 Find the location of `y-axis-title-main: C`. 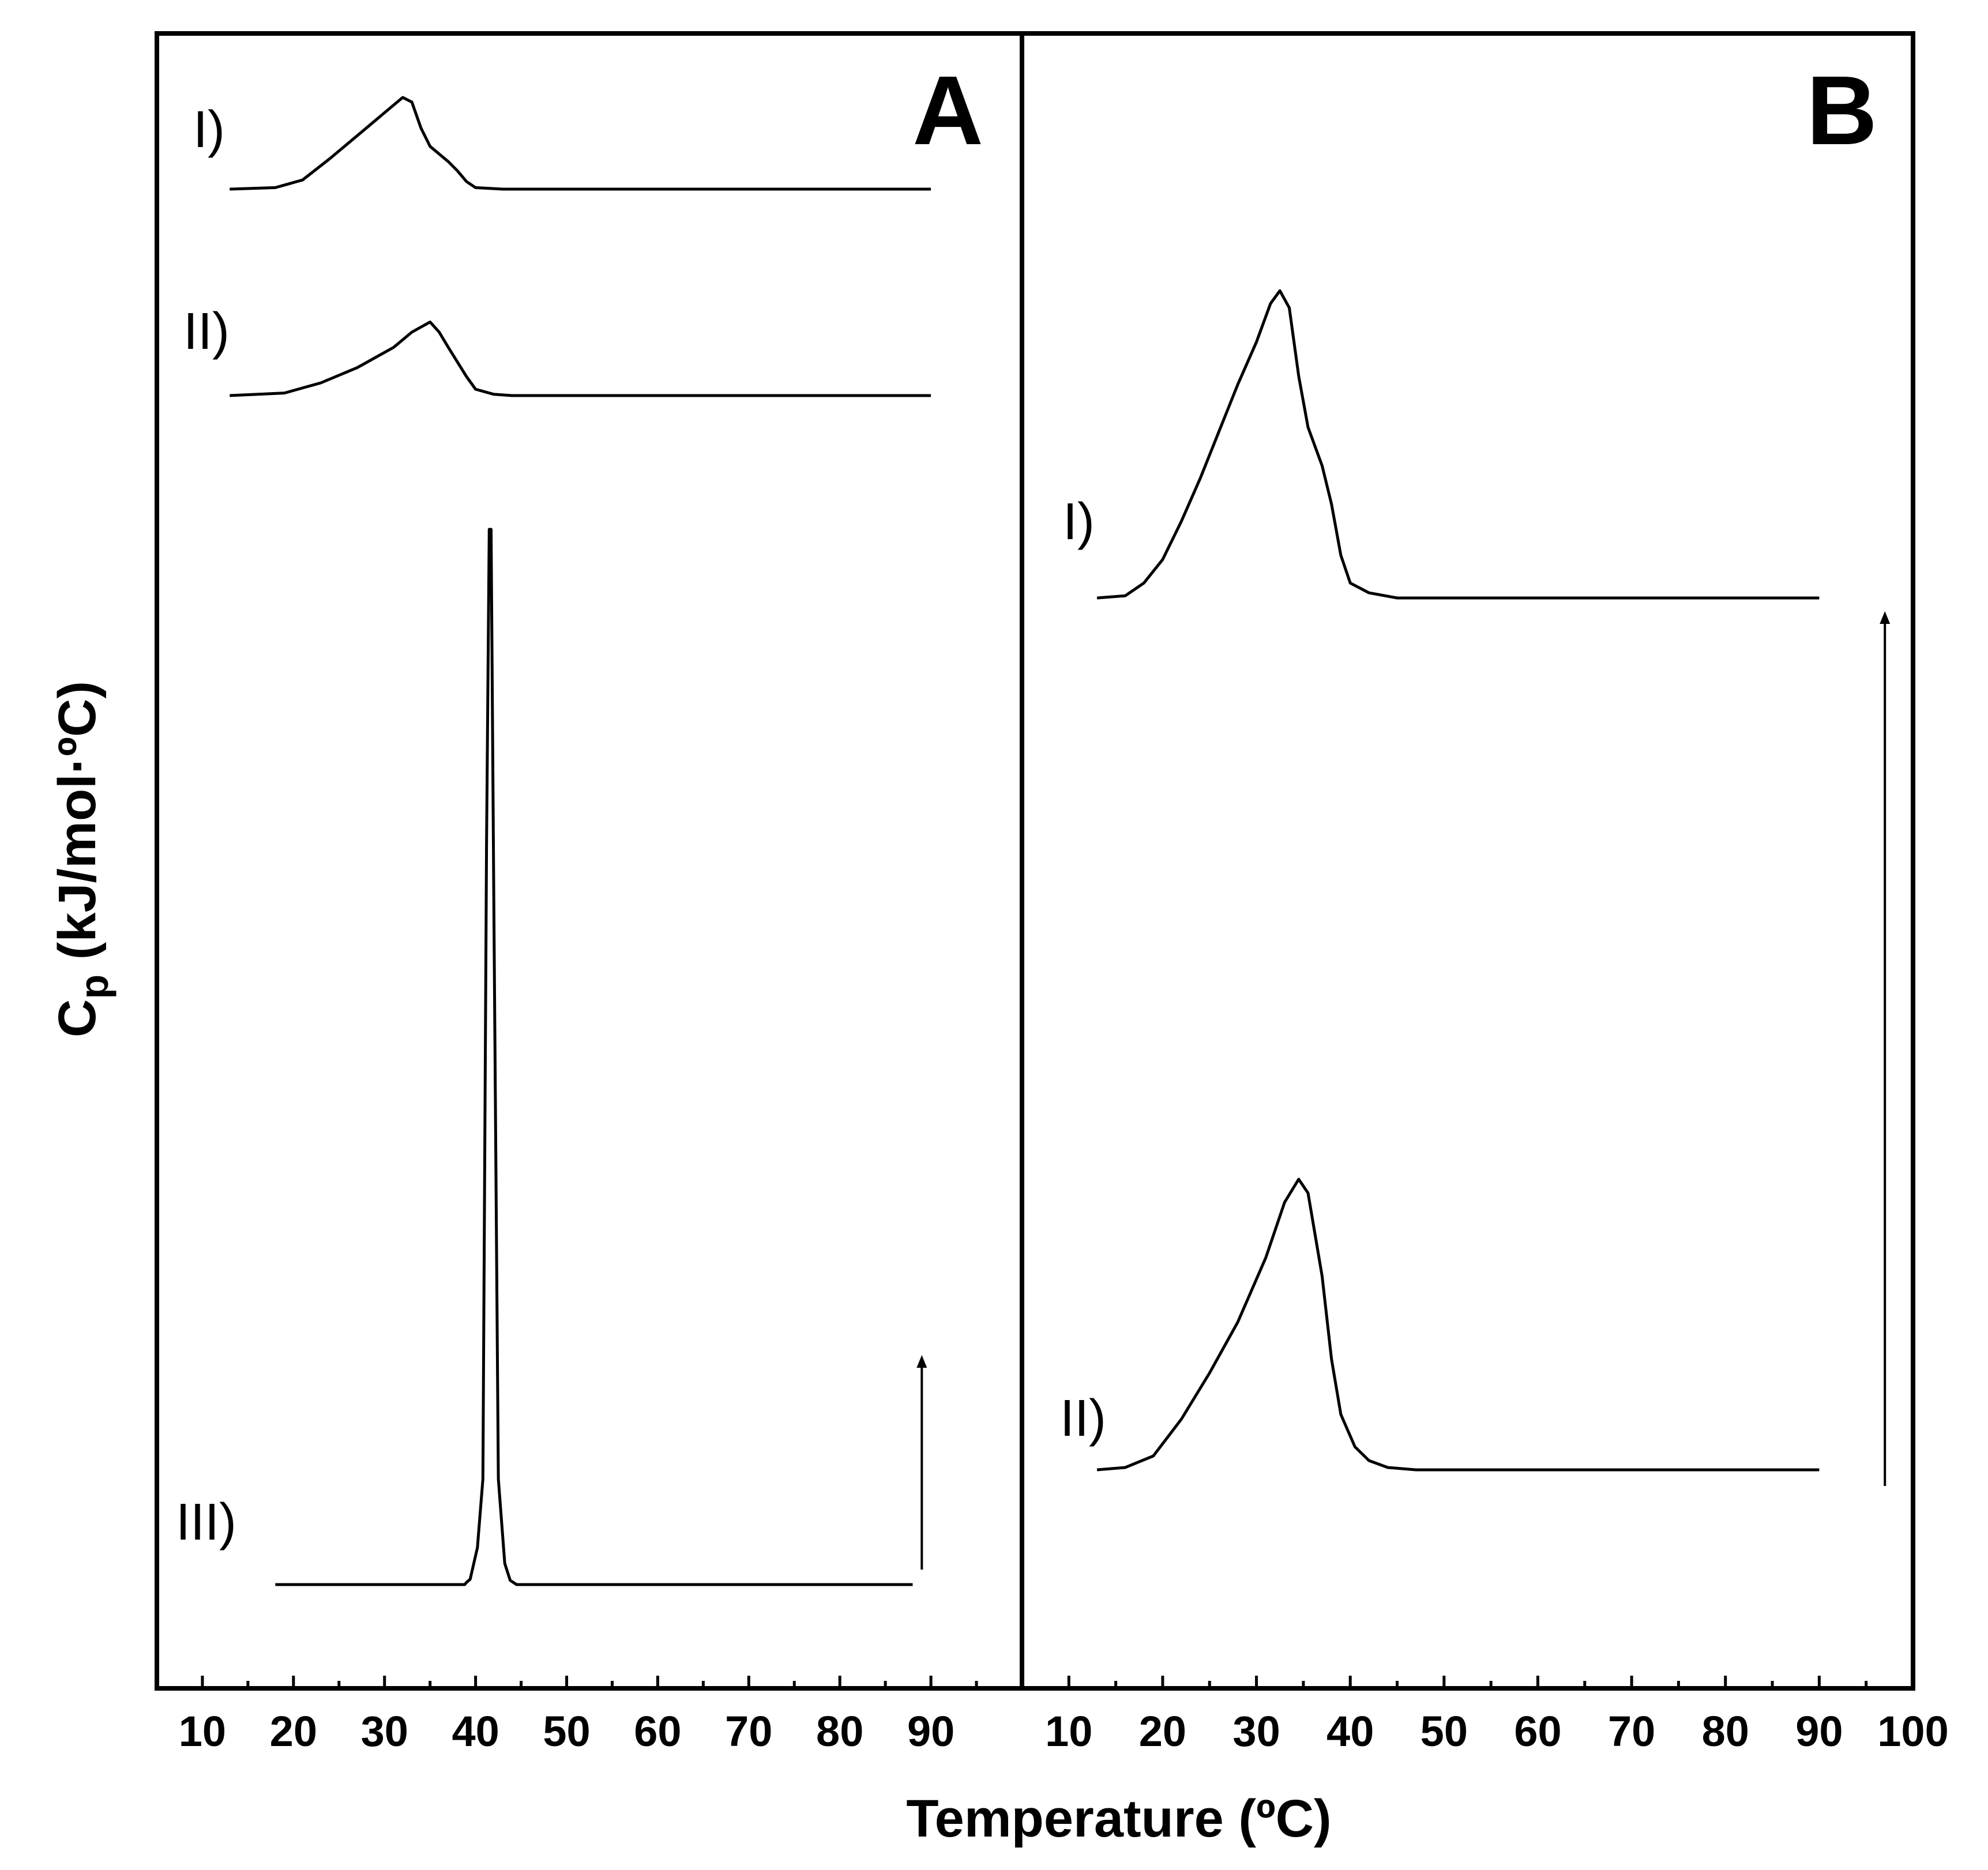

y-axis-title-main: C is located at coordinates (77, 1018).